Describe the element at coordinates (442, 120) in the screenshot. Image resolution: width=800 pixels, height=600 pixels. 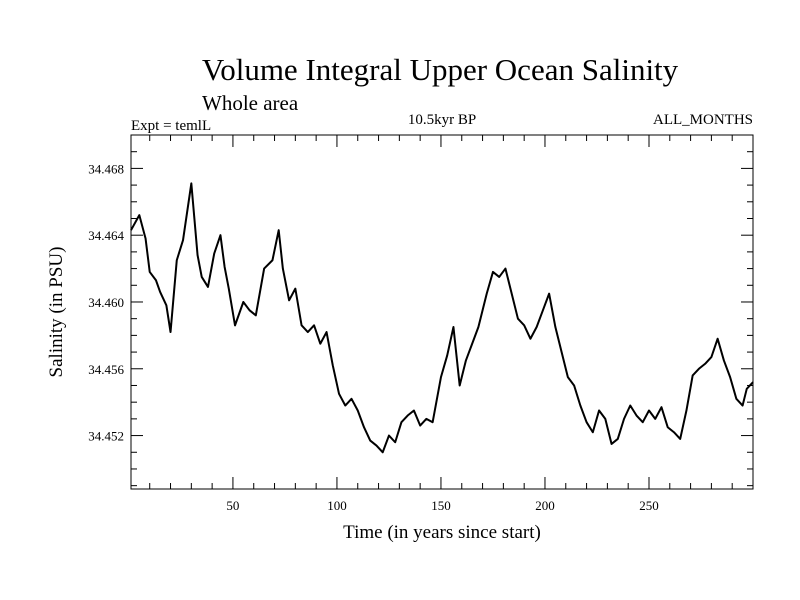
I see `period-note: 10.5kyr BP` at that location.